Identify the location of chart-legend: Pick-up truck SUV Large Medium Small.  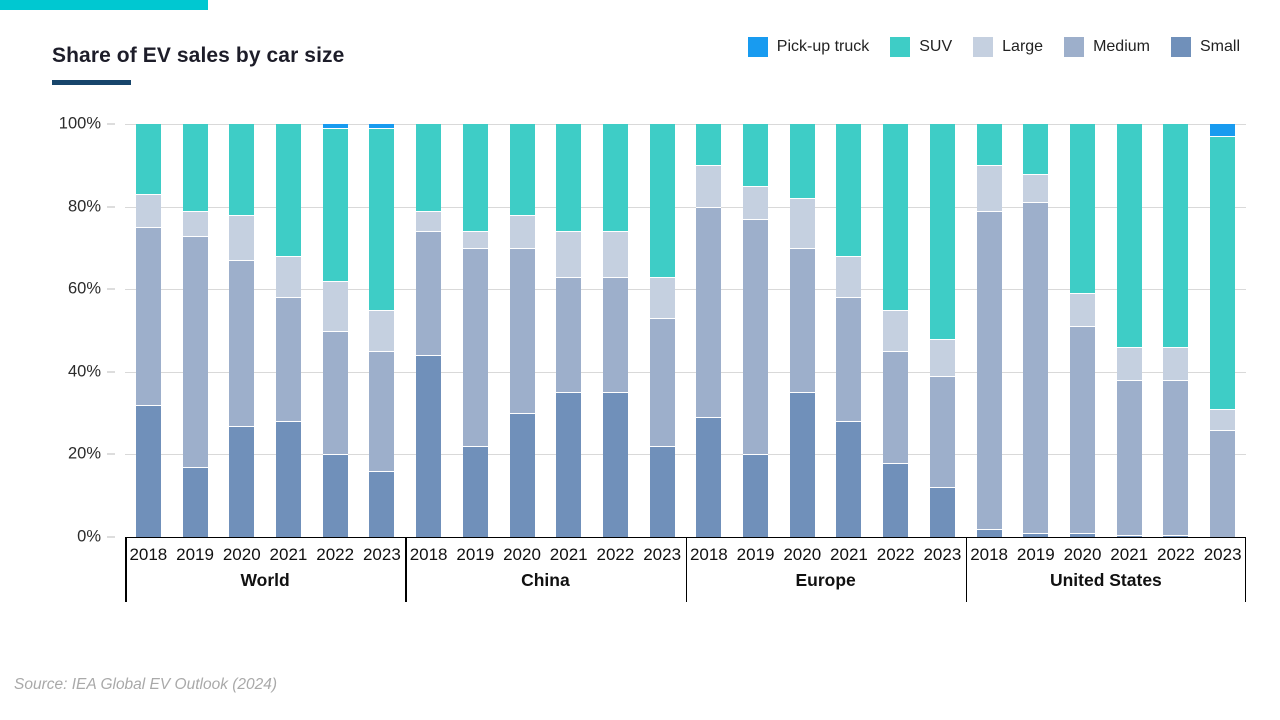
(993, 47).